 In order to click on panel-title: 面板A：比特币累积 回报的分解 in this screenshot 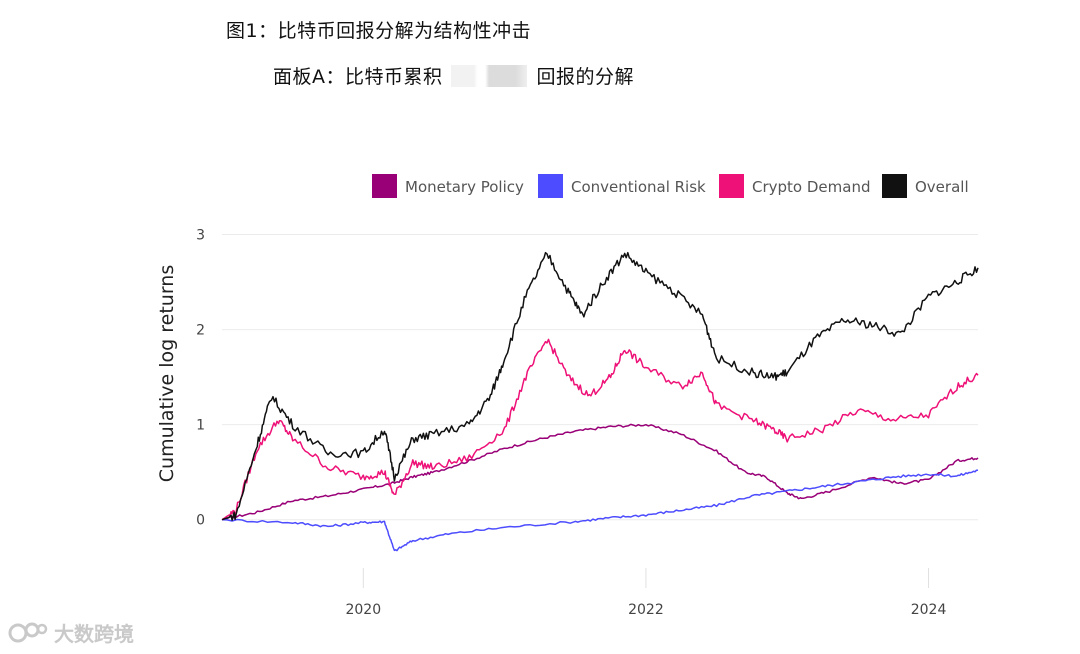, I will do `click(453, 75)`.